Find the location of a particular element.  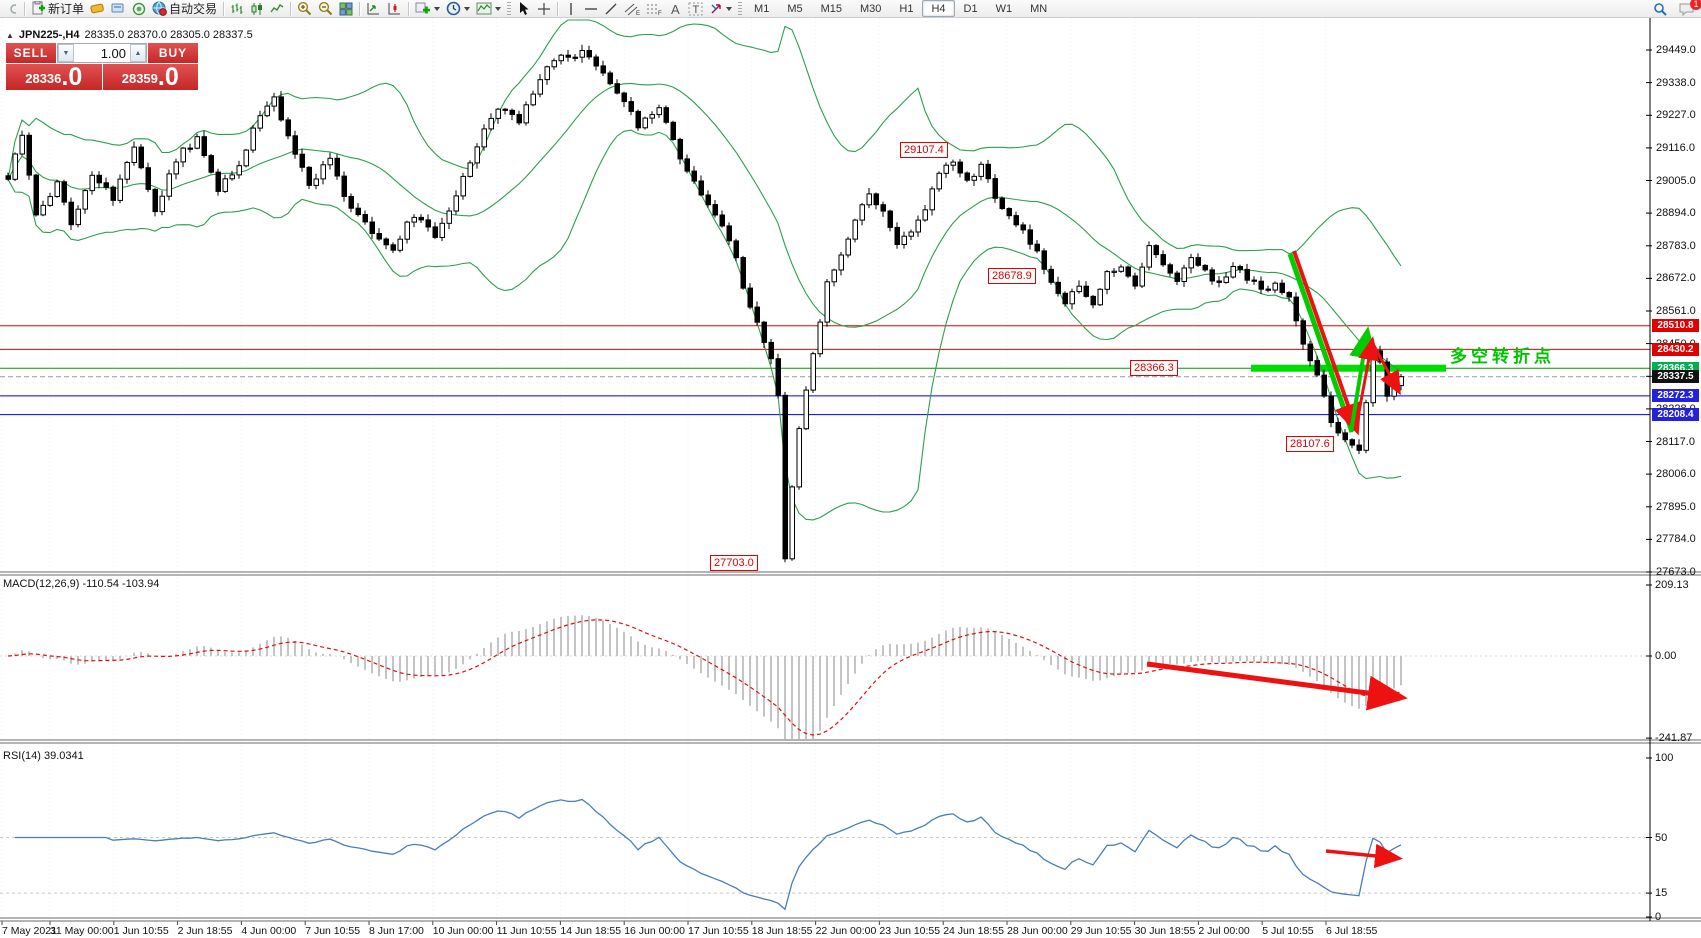

timeframe-button-m5: M5 is located at coordinates (795, 8).